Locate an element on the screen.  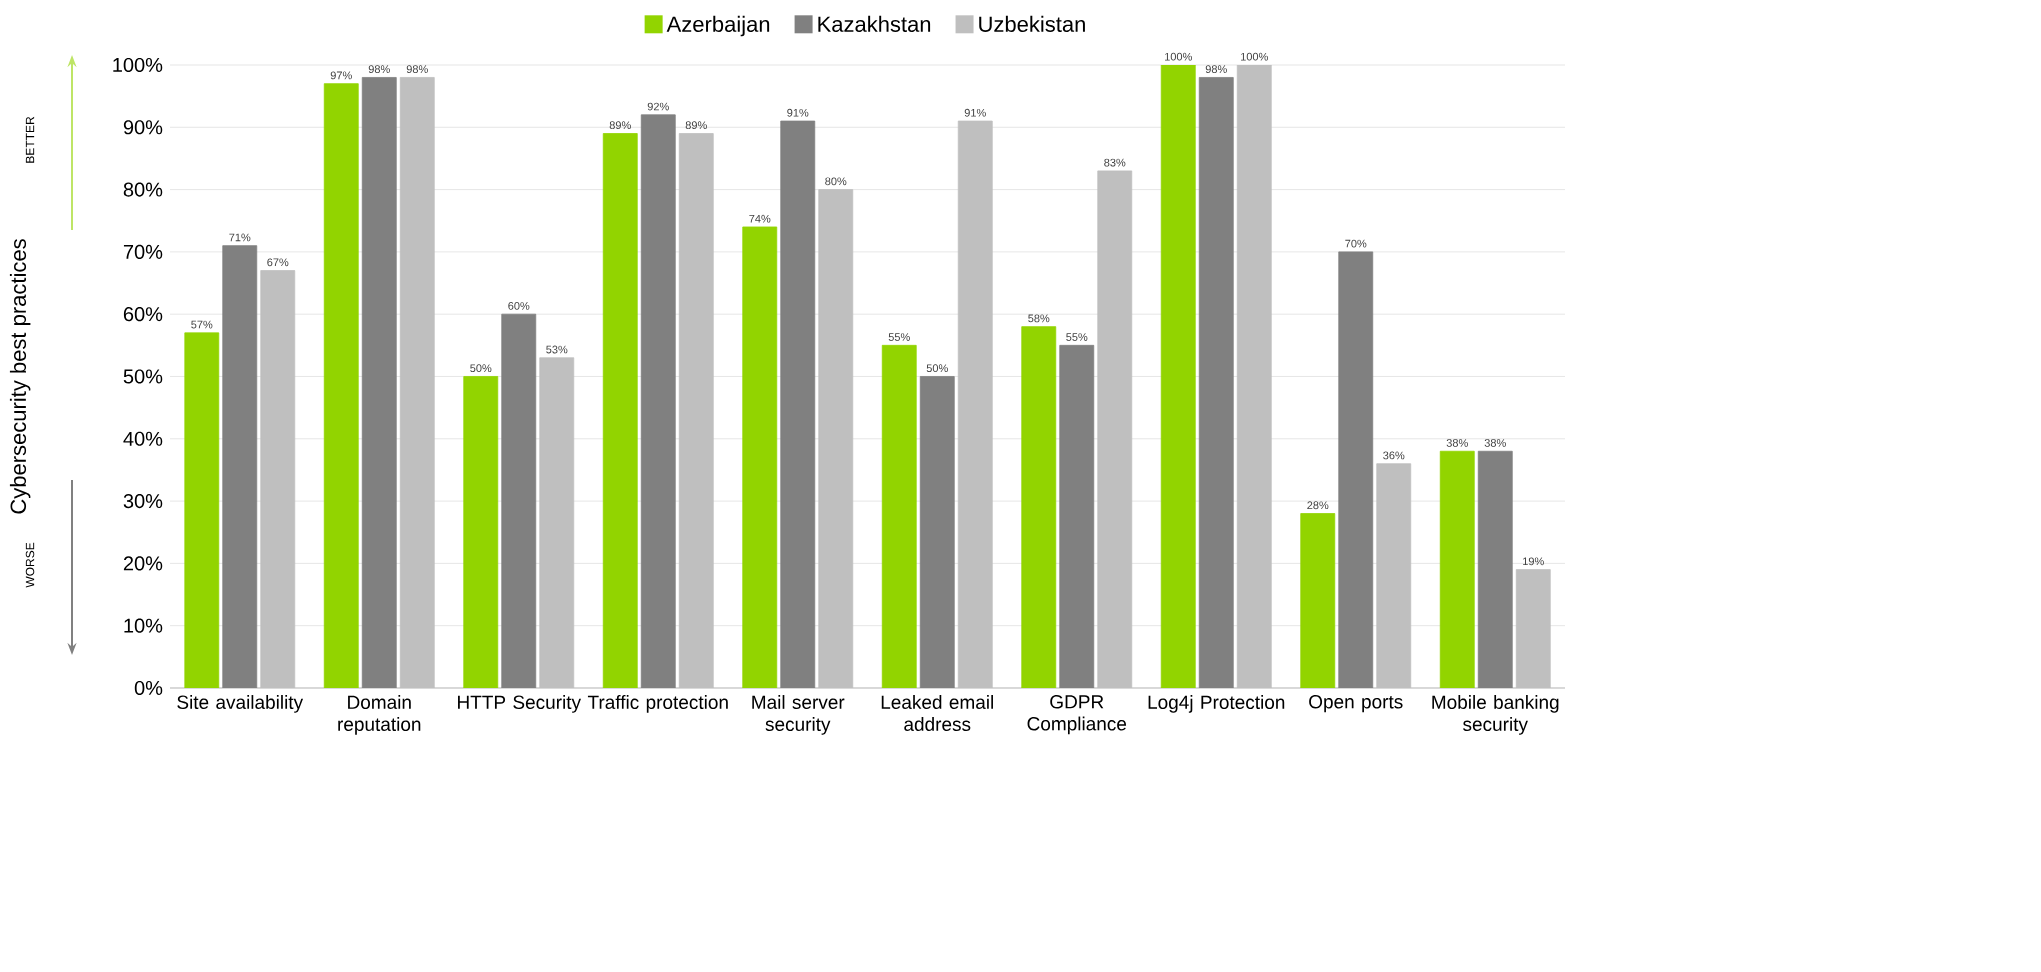
data-label: 53% is located at coordinates (557, 349).